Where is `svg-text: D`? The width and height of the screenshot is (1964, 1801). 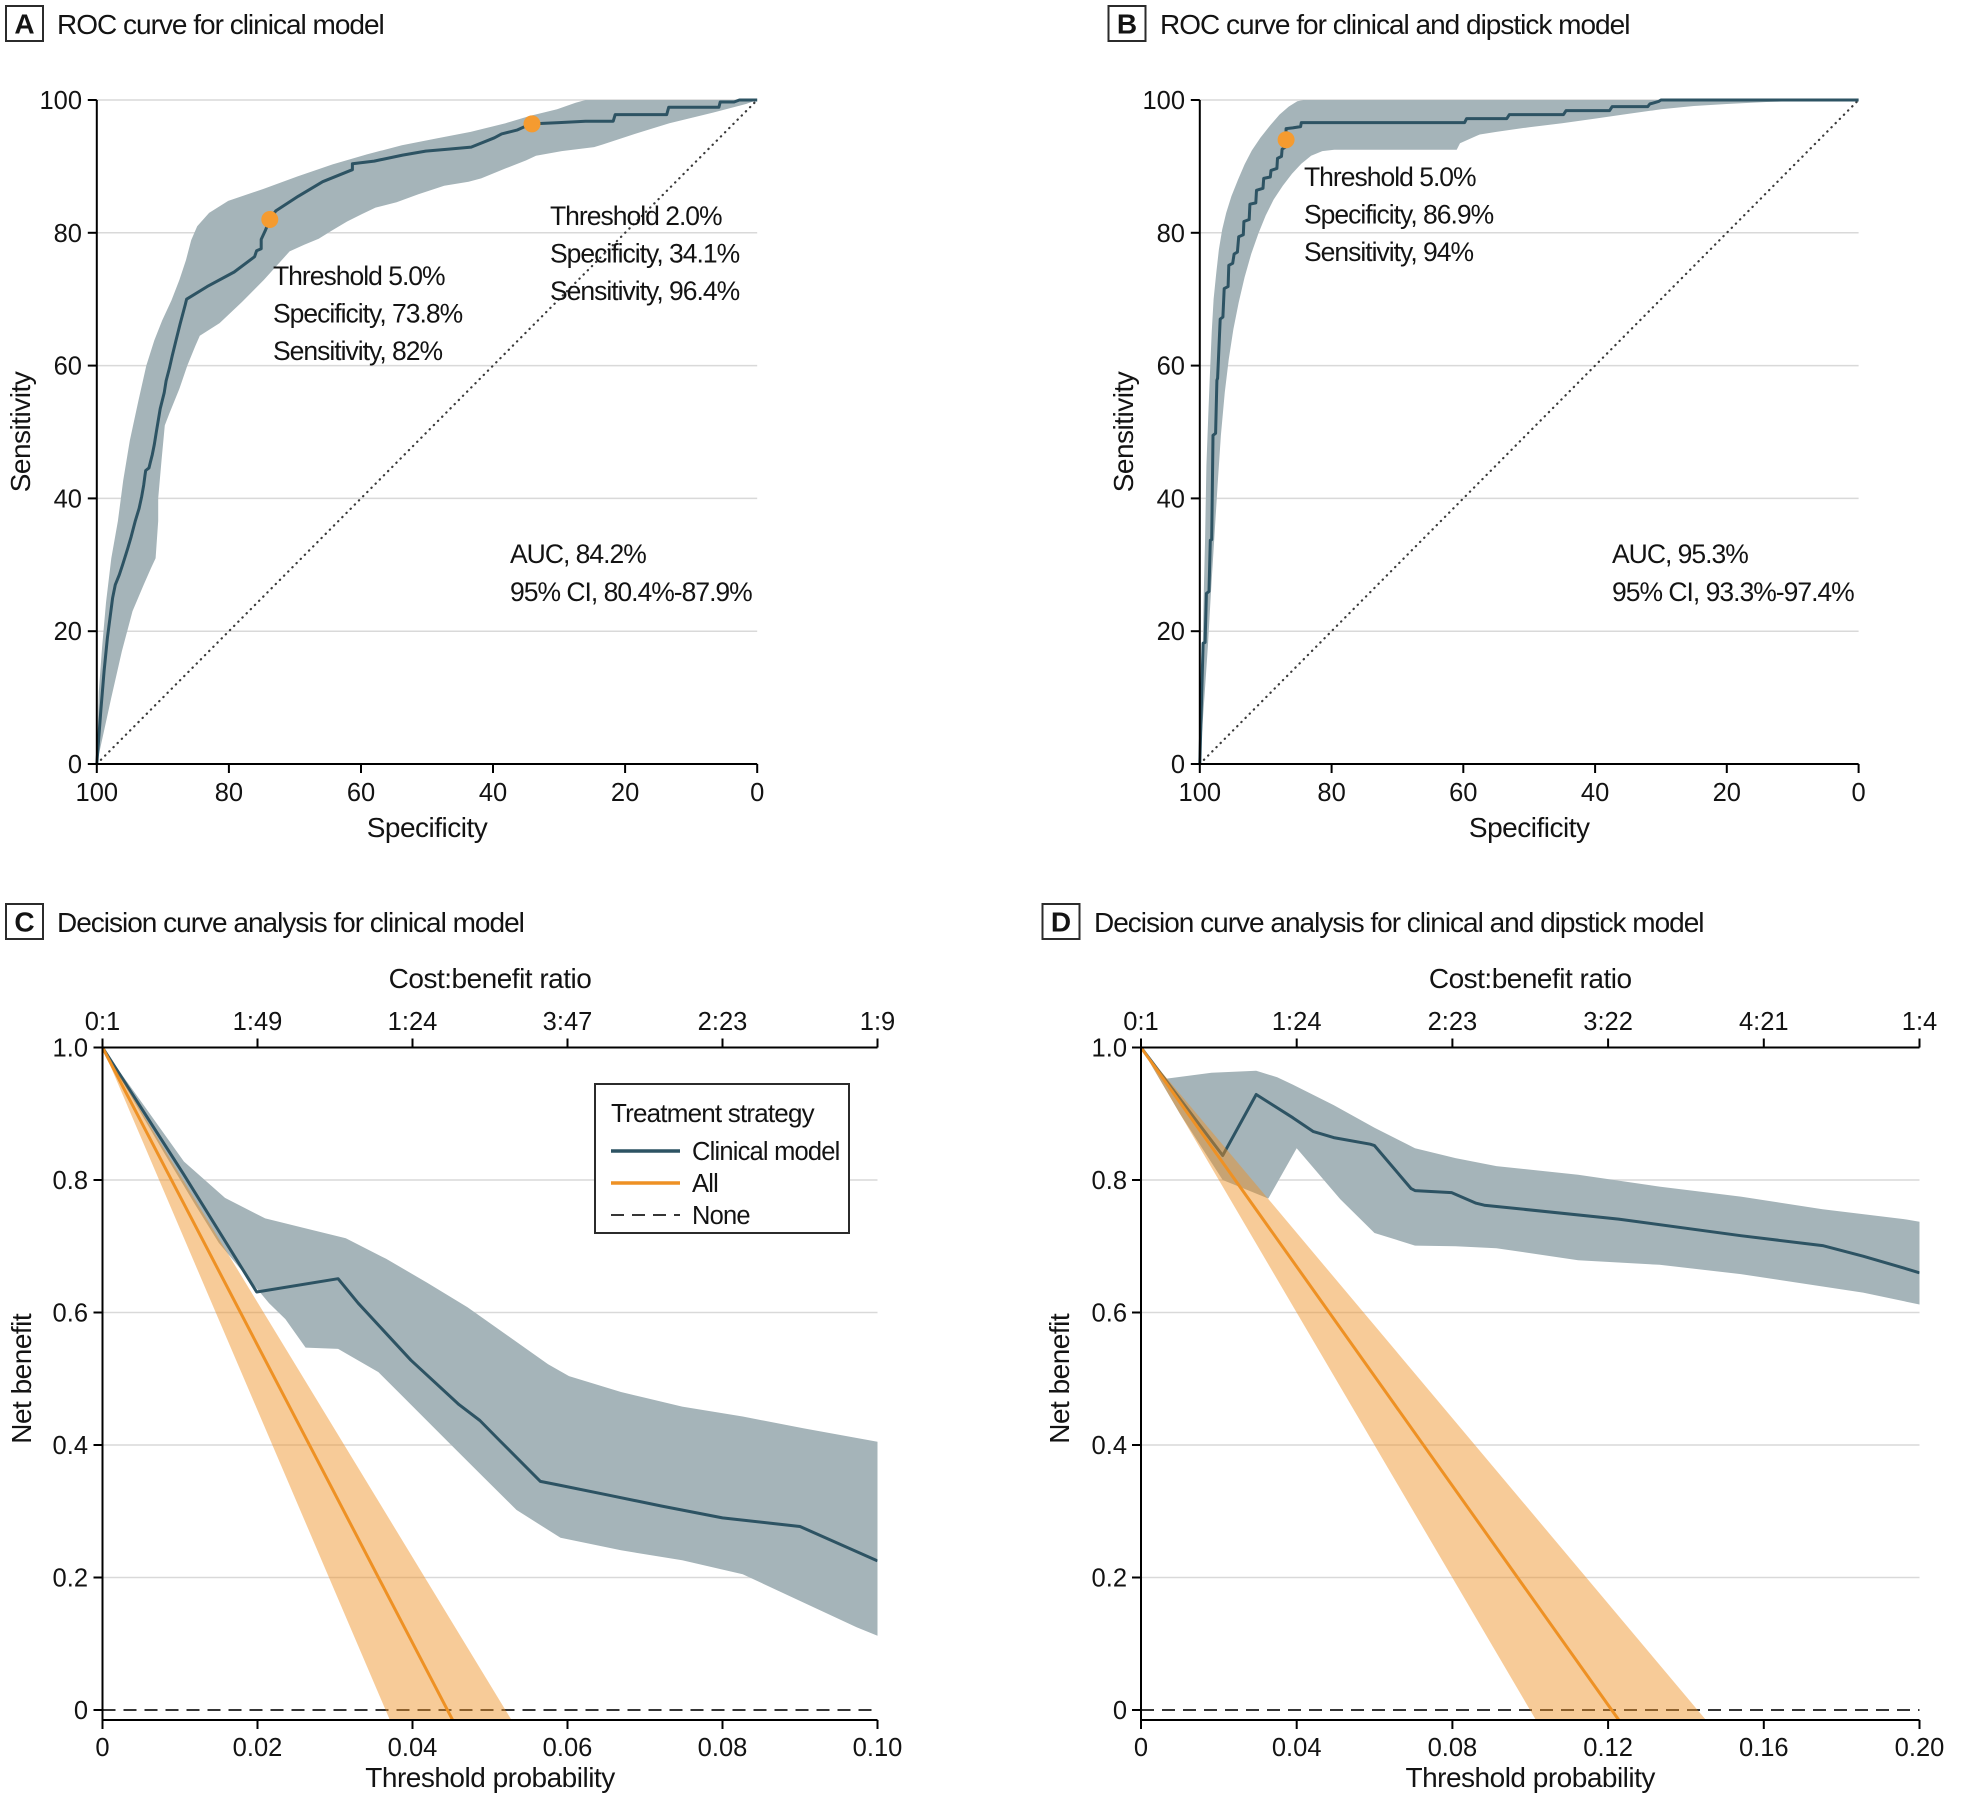
svg-text: D is located at coordinates (1061, 922).